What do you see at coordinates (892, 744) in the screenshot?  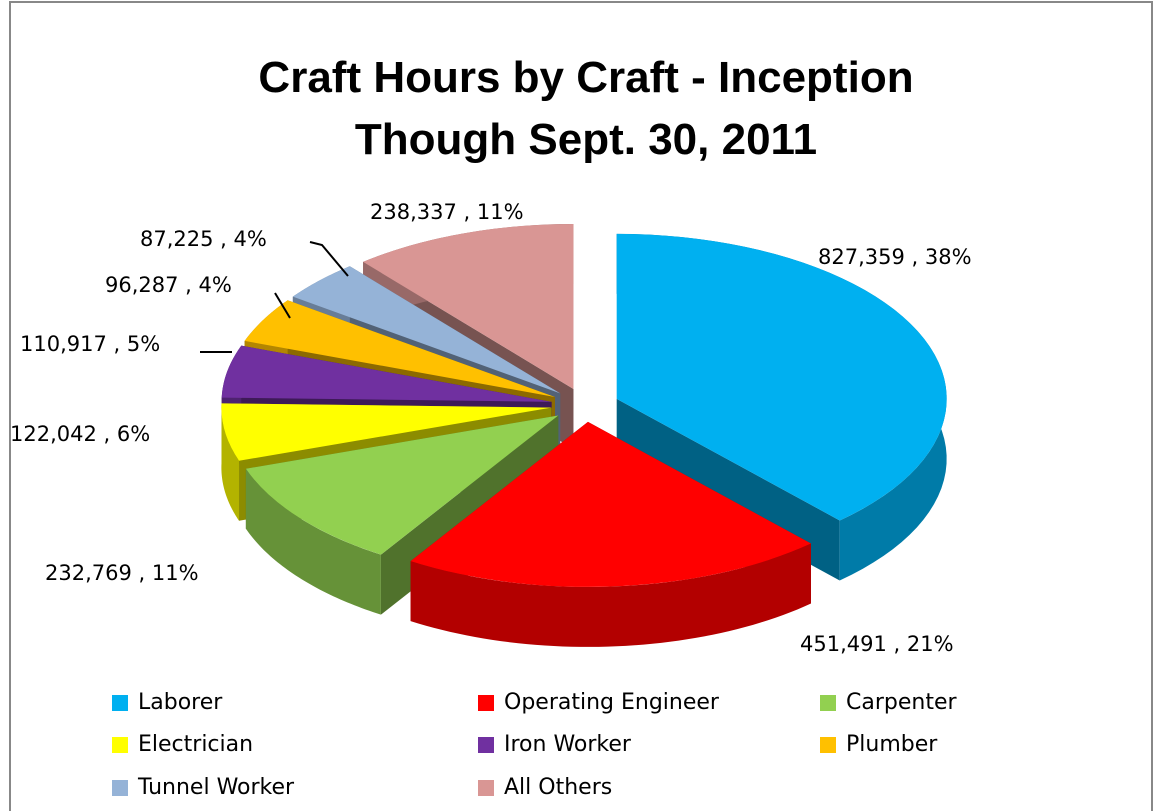 I see `legend-label: Plumber` at bounding box center [892, 744].